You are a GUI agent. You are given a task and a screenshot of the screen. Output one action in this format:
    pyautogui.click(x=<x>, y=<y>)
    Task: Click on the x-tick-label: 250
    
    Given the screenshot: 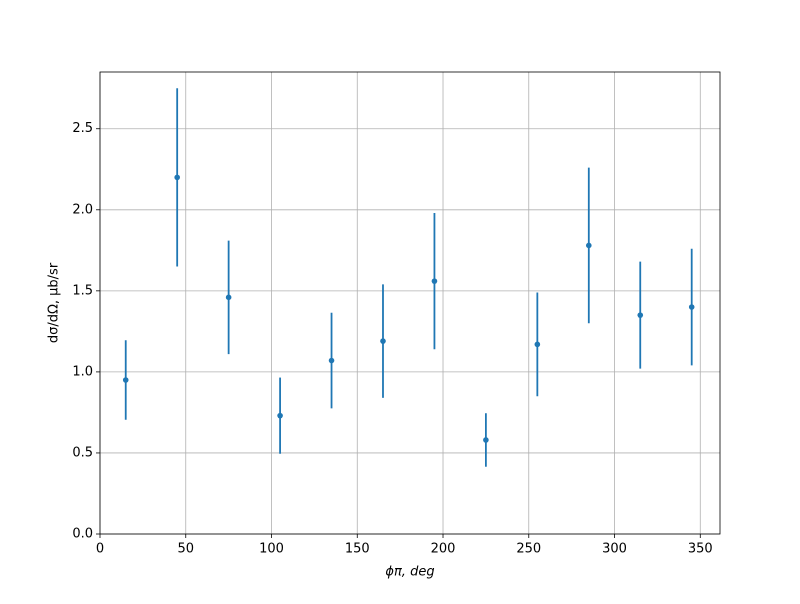 What is the action you would take?
    pyautogui.click(x=528, y=549)
    